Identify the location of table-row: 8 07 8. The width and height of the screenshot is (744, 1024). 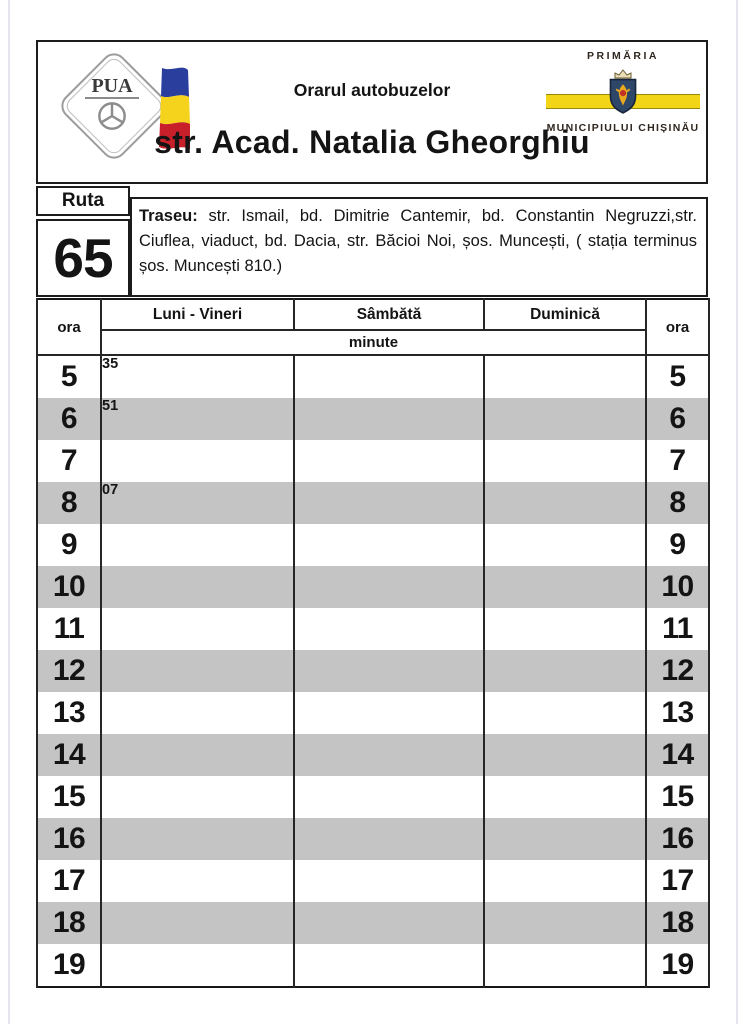
(373, 503).